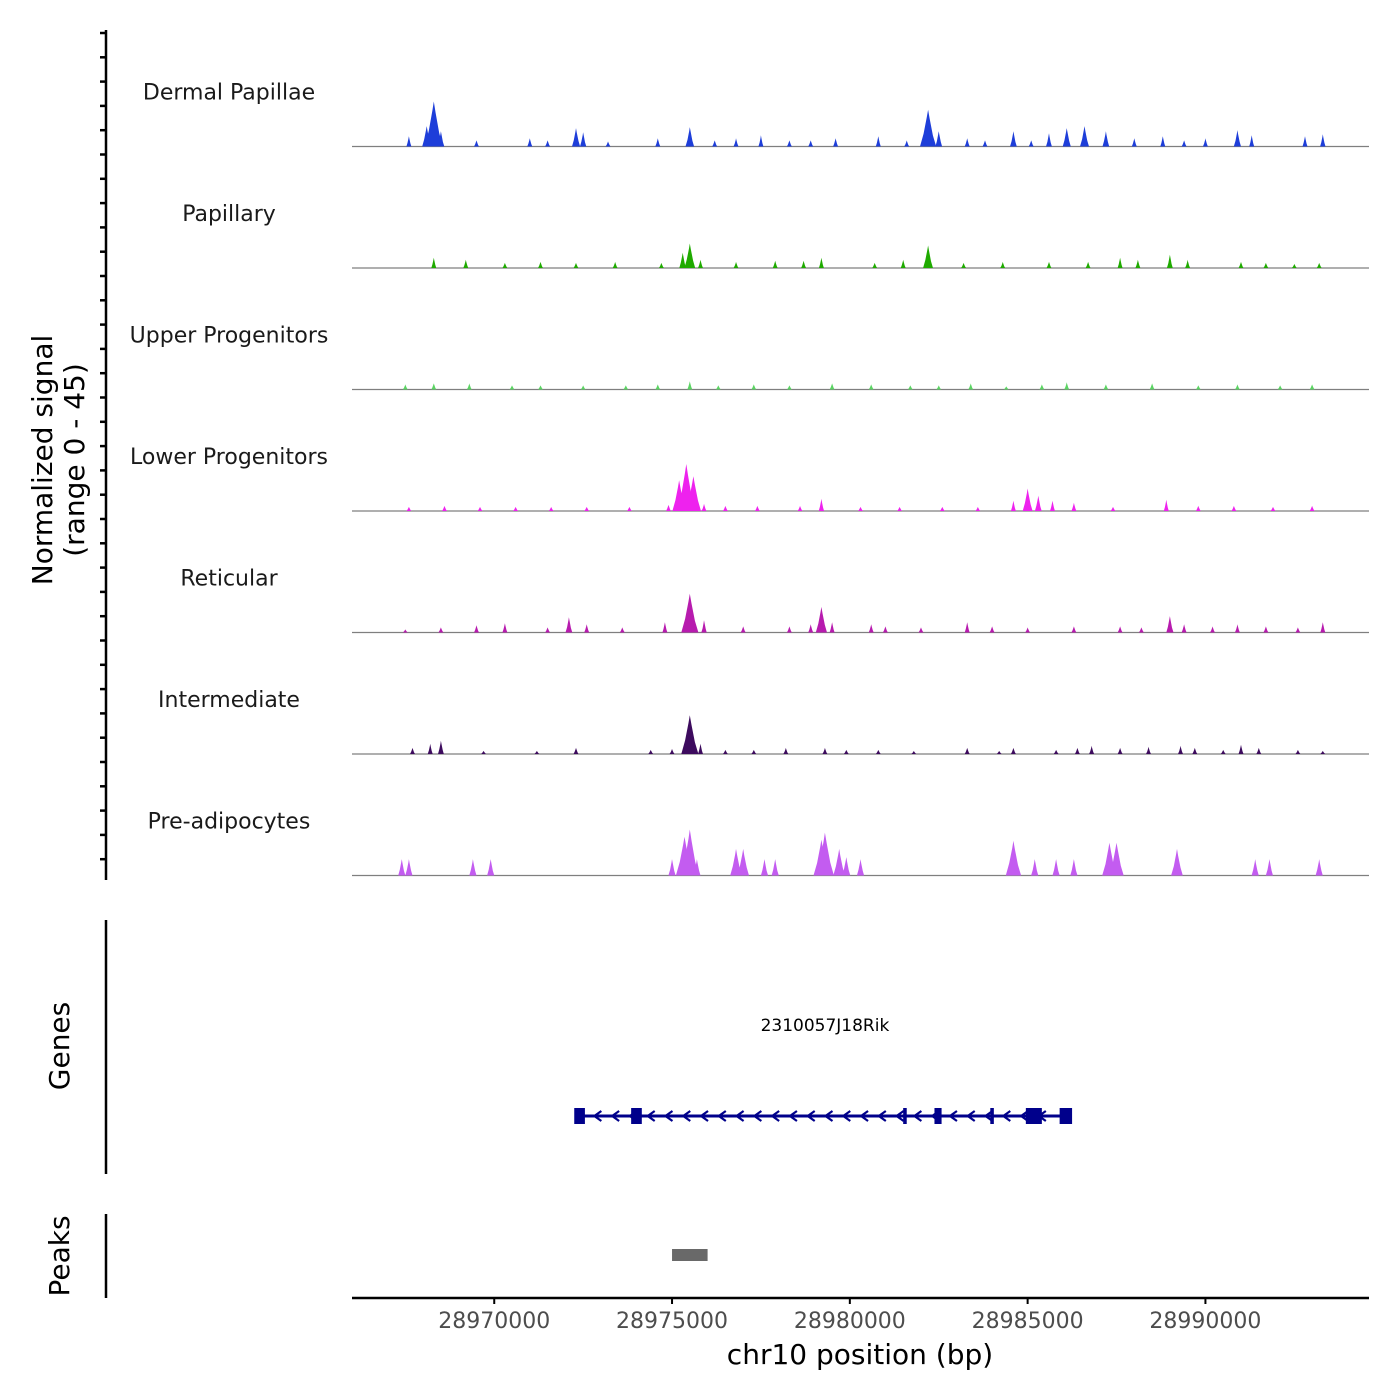 Image resolution: width=1400 pixels, height=1400 pixels. What do you see at coordinates (860, 1354) in the screenshot?
I see `x-axis-title: chr10 position (bp)` at bounding box center [860, 1354].